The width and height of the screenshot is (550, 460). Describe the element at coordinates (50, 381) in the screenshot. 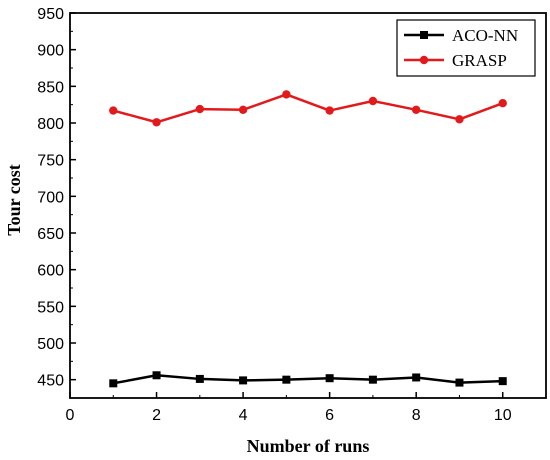

I see `y-tick-label: 450` at that location.